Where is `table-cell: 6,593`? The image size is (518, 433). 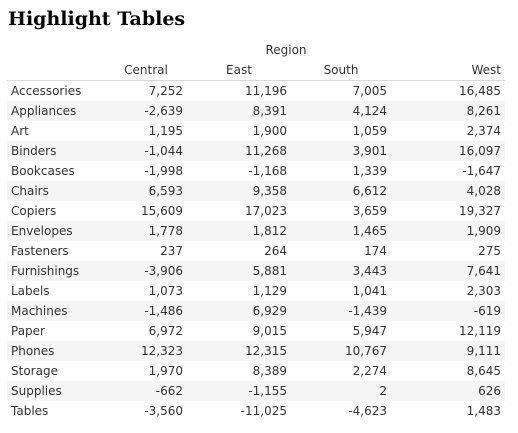 table-cell: 6,593 is located at coordinates (146, 191).